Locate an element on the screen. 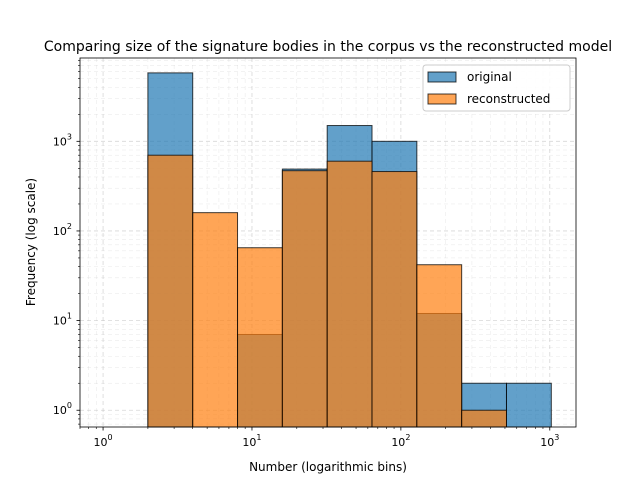 The width and height of the screenshot is (640, 480). y-tick-label: 10¹ is located at coordinates (62, 320).